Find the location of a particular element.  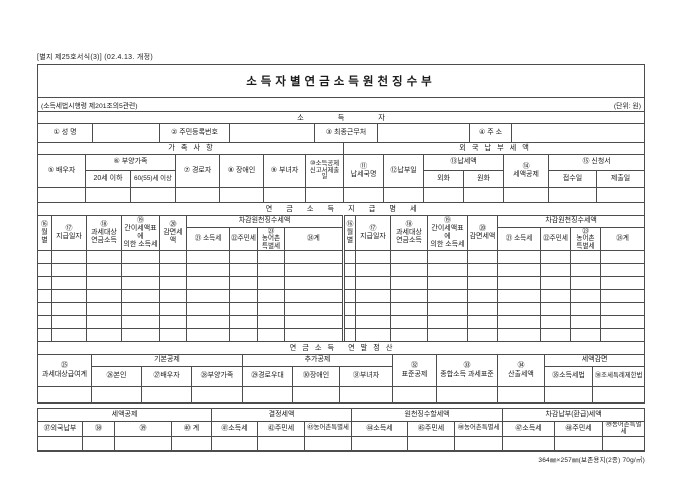

last-workplace-value is located at coordinates (423, 133).